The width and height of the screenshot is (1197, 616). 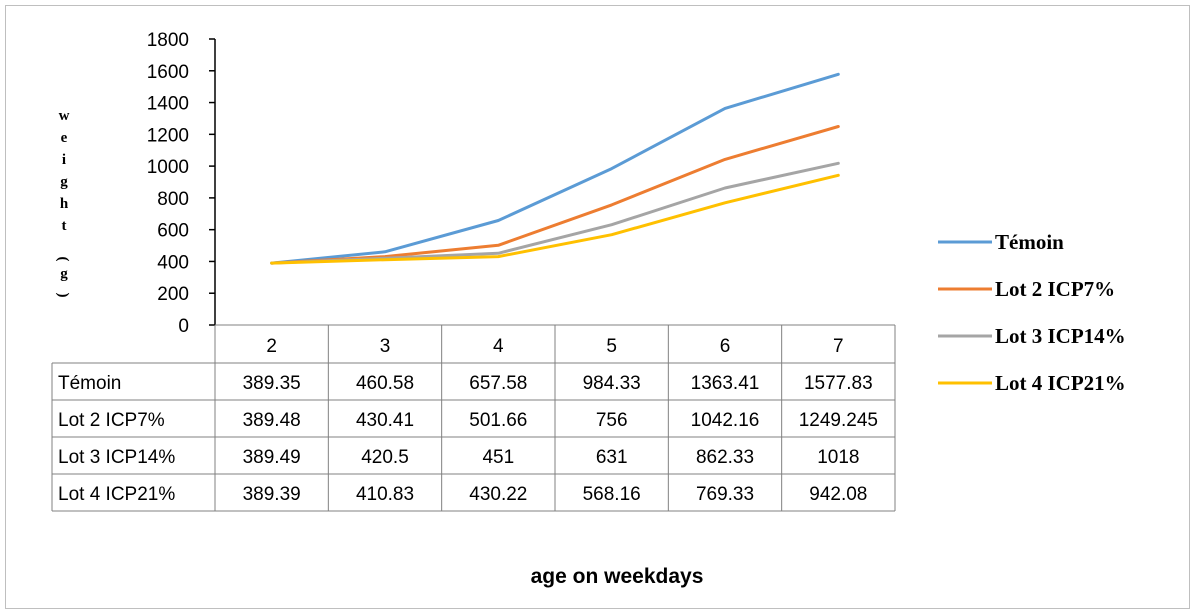 I want to click on table-cell-value: 389.35, so click(x=272, y=383).